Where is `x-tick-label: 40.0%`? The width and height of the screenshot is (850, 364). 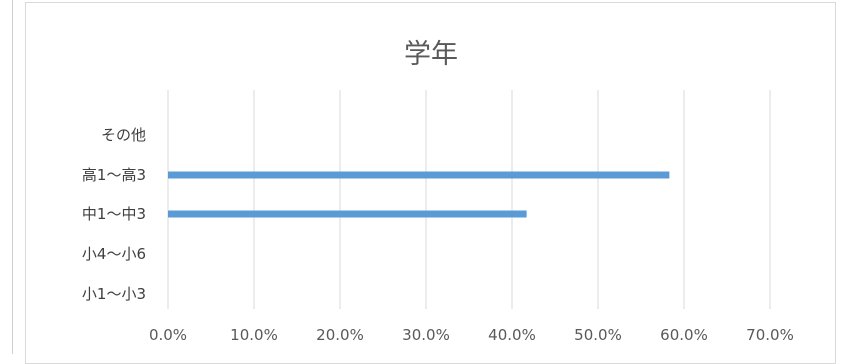 x-tick-label: 40.0% is located at coordinates (512, 335).